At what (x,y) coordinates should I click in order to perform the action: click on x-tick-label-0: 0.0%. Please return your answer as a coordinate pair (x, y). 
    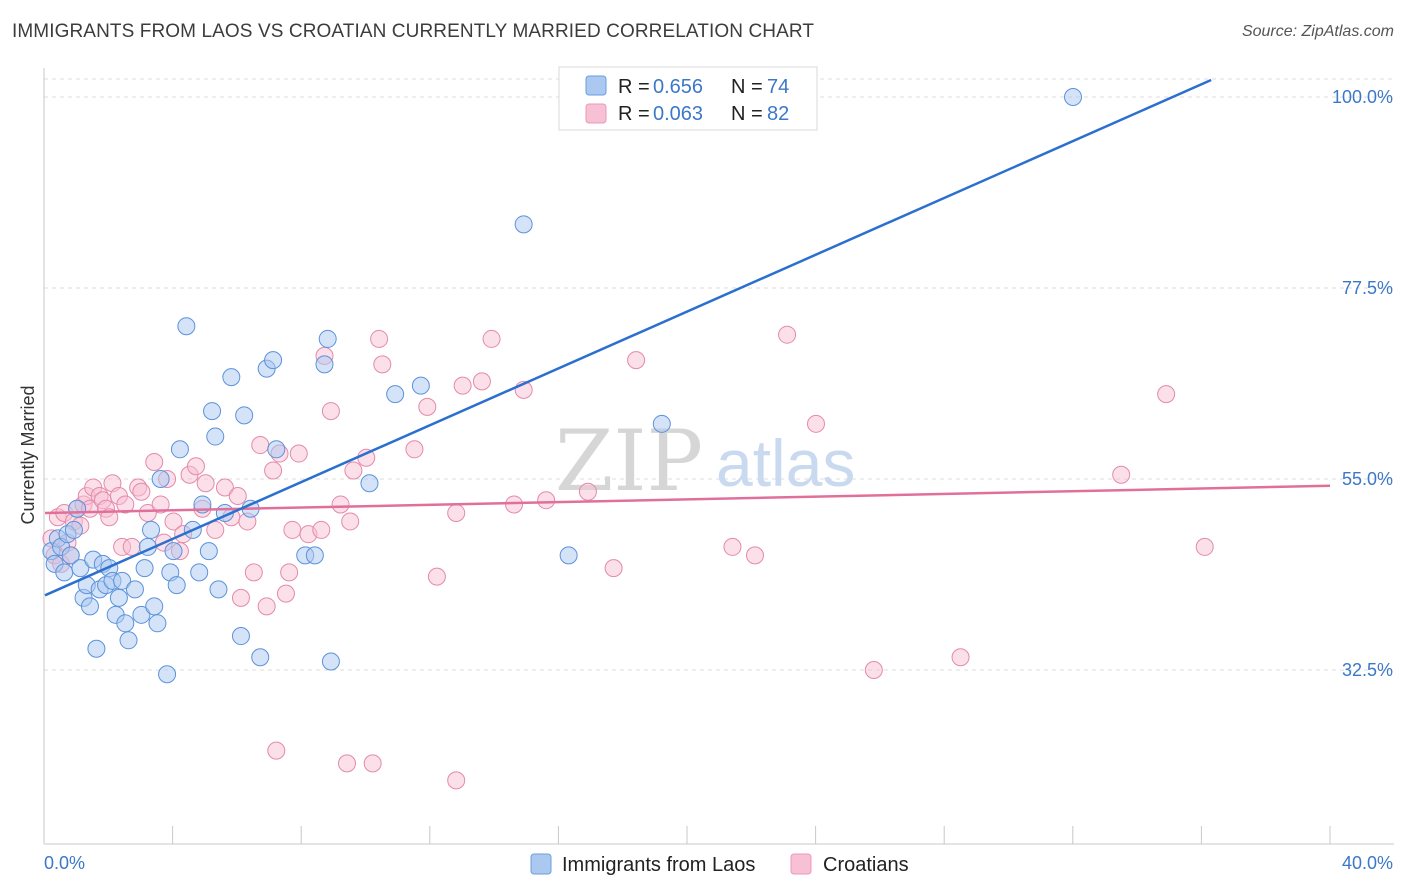
    Looking at the image, I should click on (64, 863).